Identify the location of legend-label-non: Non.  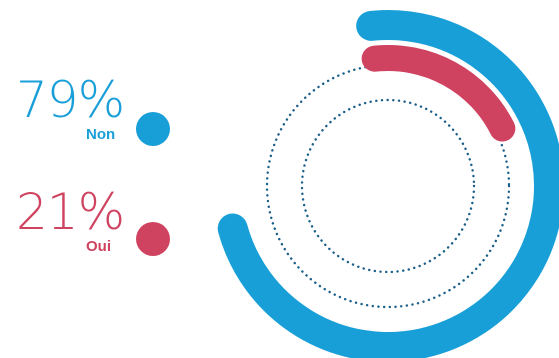
(101, 134).